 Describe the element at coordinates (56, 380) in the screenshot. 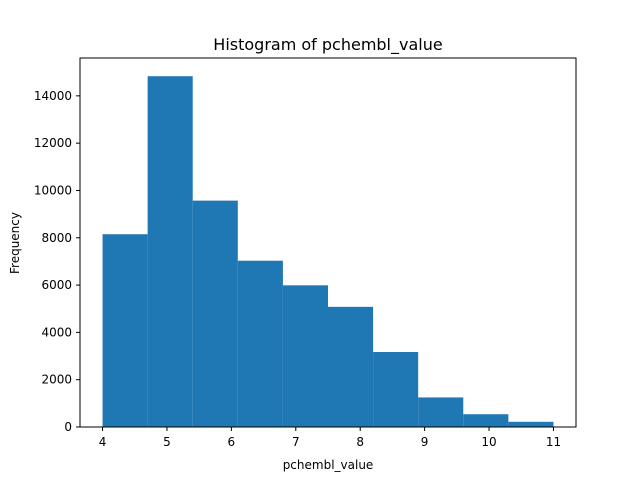

I see `y-tick-label: 2000` at that location.